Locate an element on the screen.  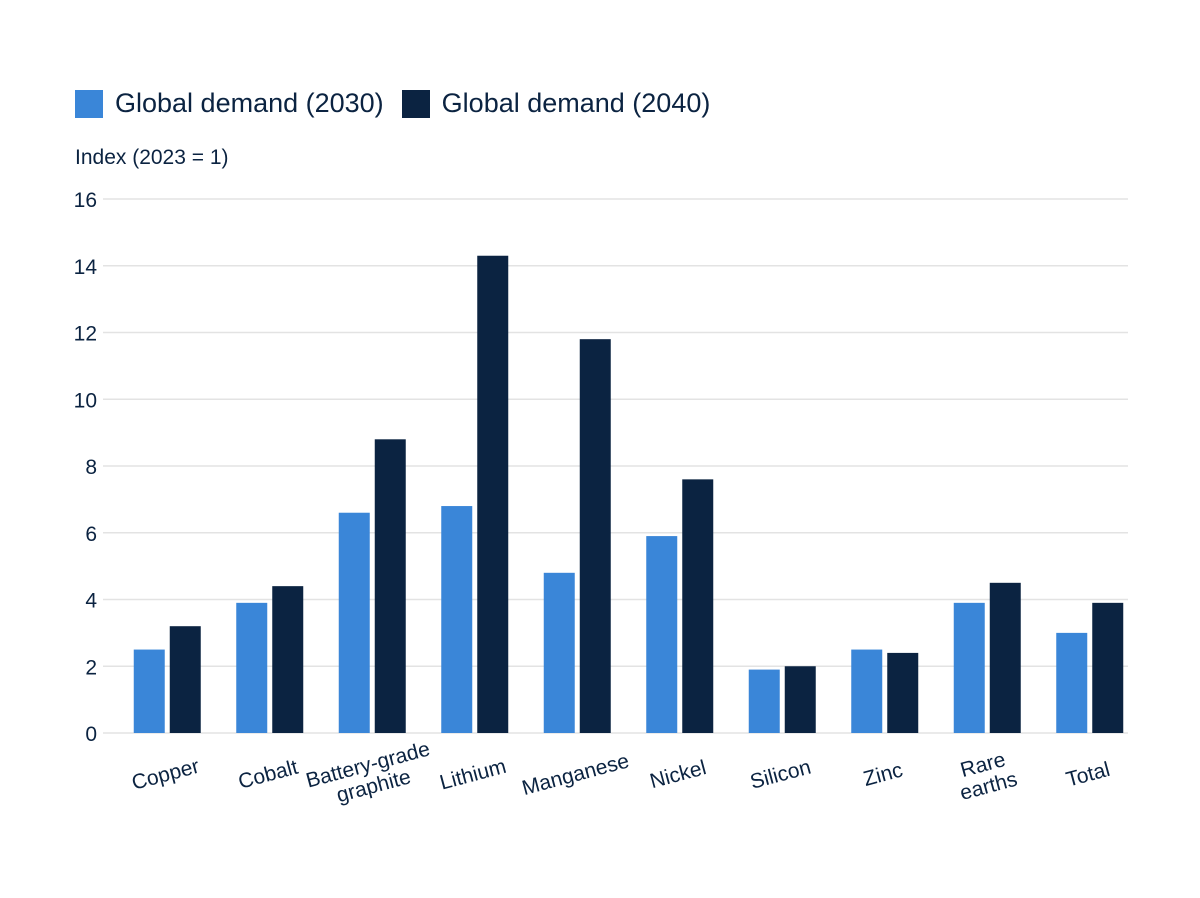
x-tick-label-total: Total is located at coordinates (1088, 775).